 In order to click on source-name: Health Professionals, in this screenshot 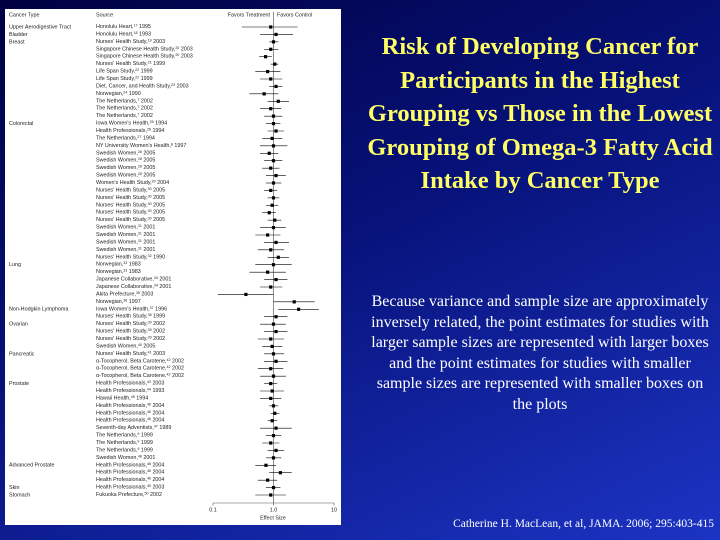, I will do `click(121, 131)`.